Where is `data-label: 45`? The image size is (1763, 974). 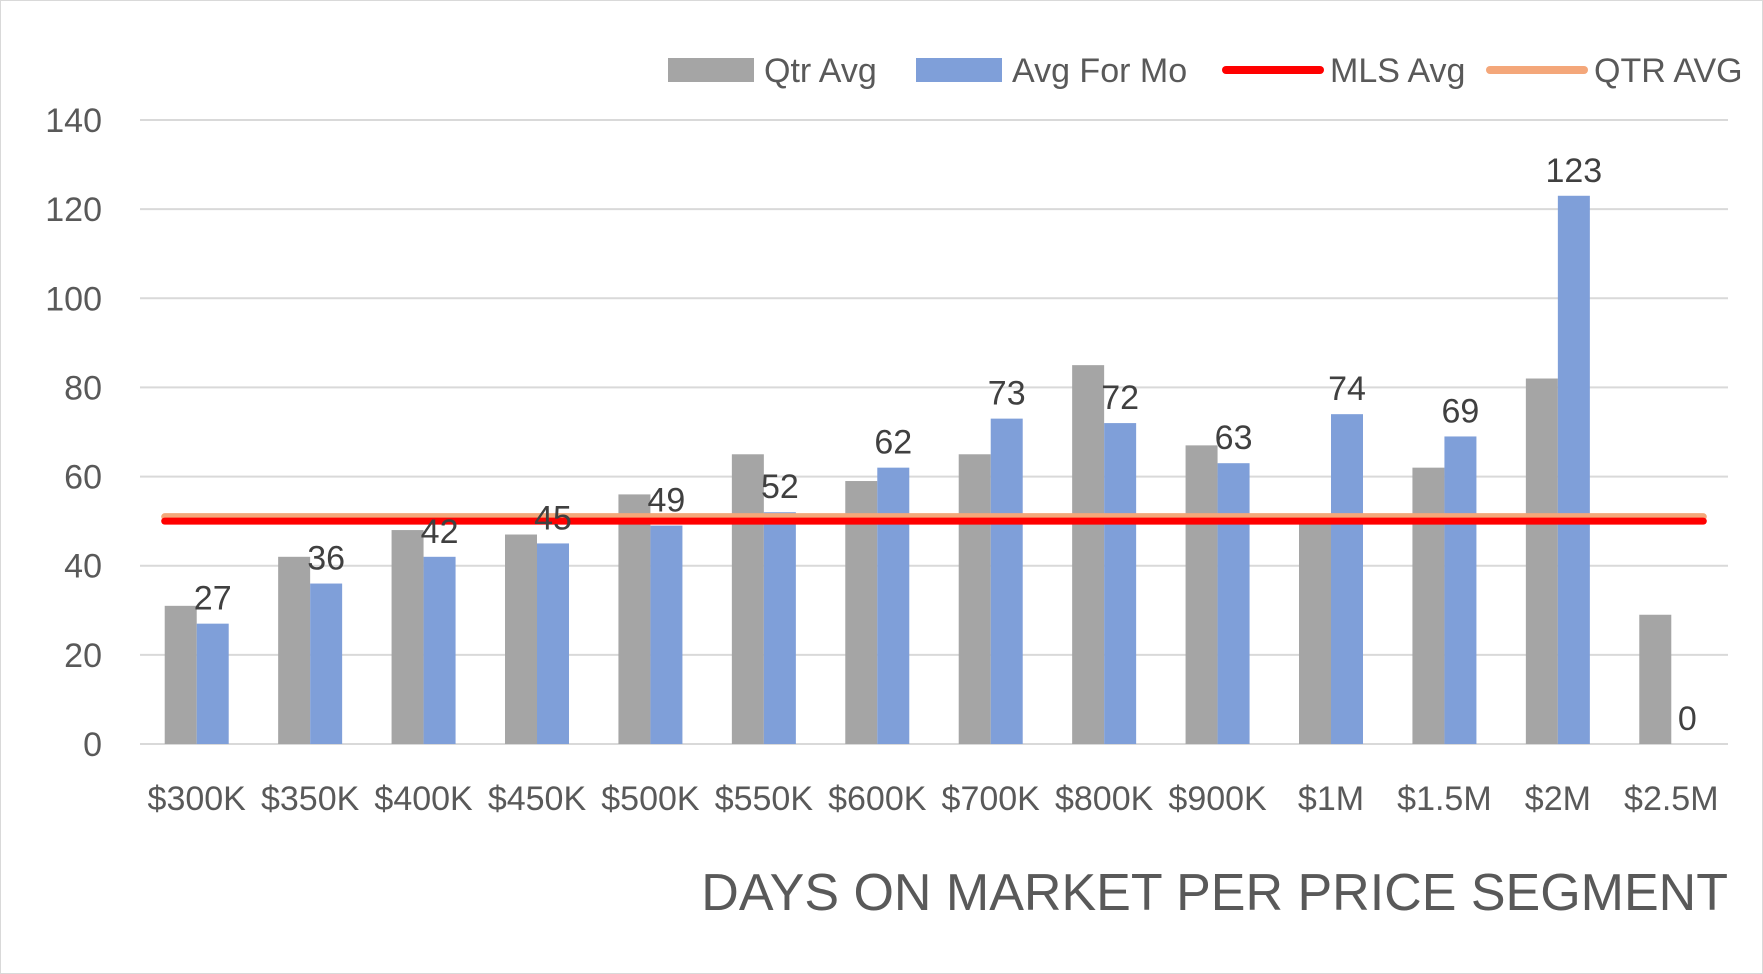 data-label: 45 is located at coordinates (553, 518).